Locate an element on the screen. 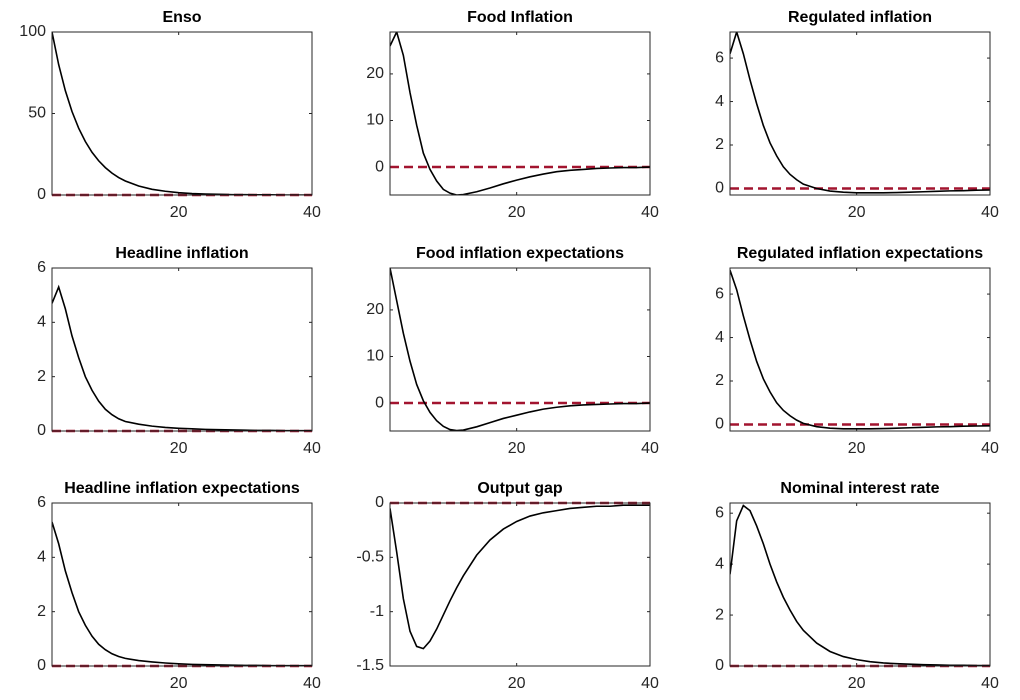 This screenshot has width=1020, height=700. y-tick-label: 100 is located at coordinates (32, 31).